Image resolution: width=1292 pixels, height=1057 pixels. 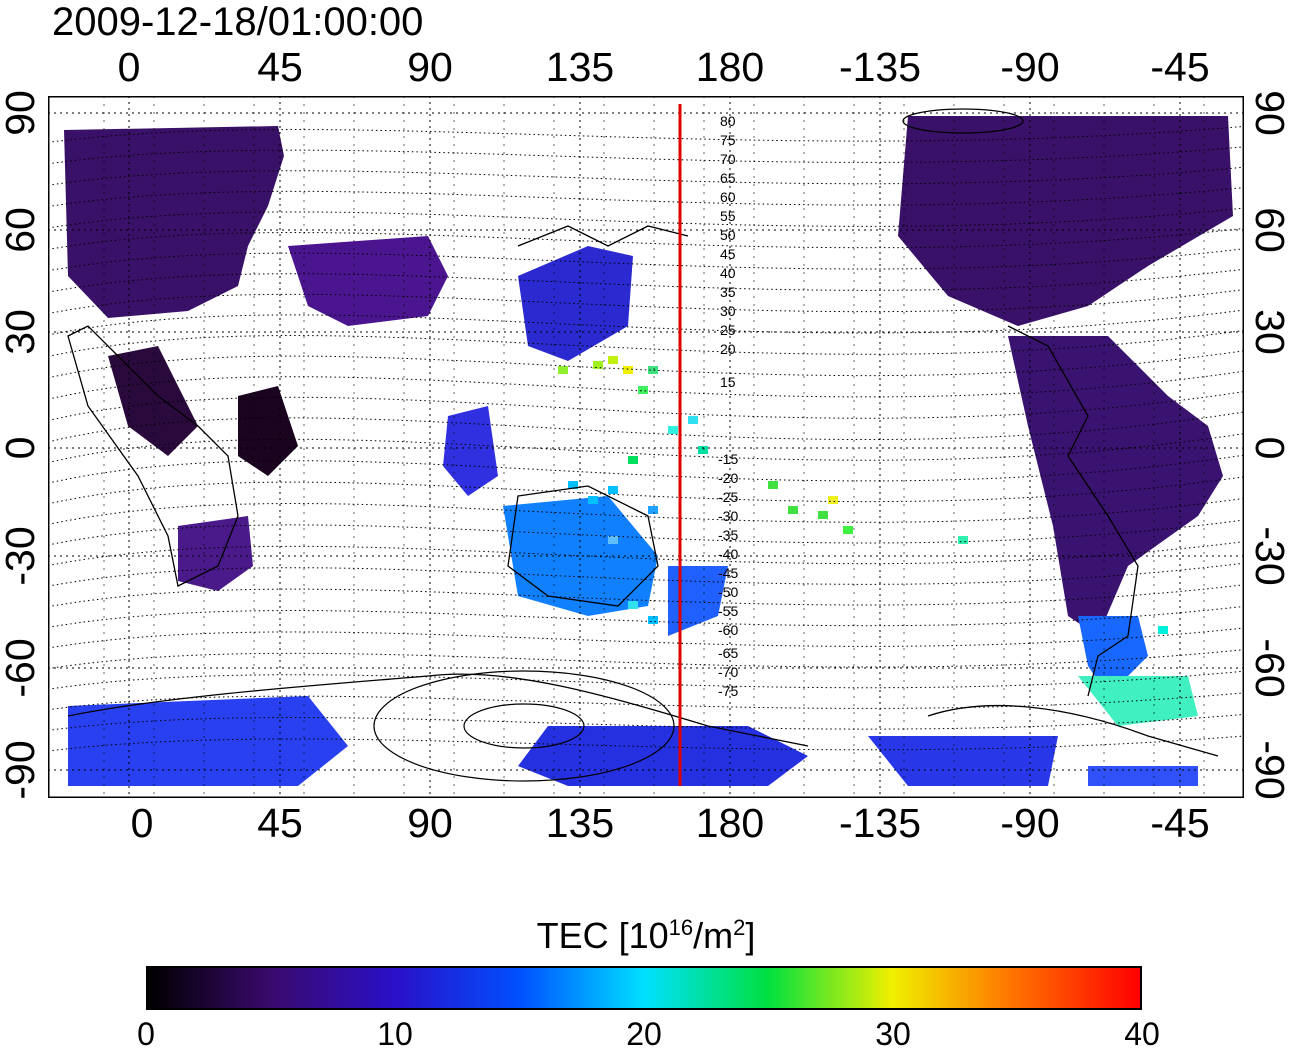 What do you see at coordinates (728, 311) in the screenshot?
I see `contour-label: 30` at bounding box center [728, 311].